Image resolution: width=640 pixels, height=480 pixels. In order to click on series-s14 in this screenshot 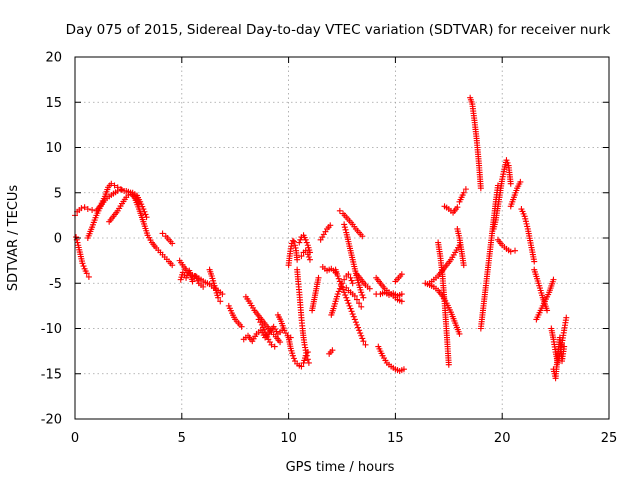, I will do `click(298, 352)`.